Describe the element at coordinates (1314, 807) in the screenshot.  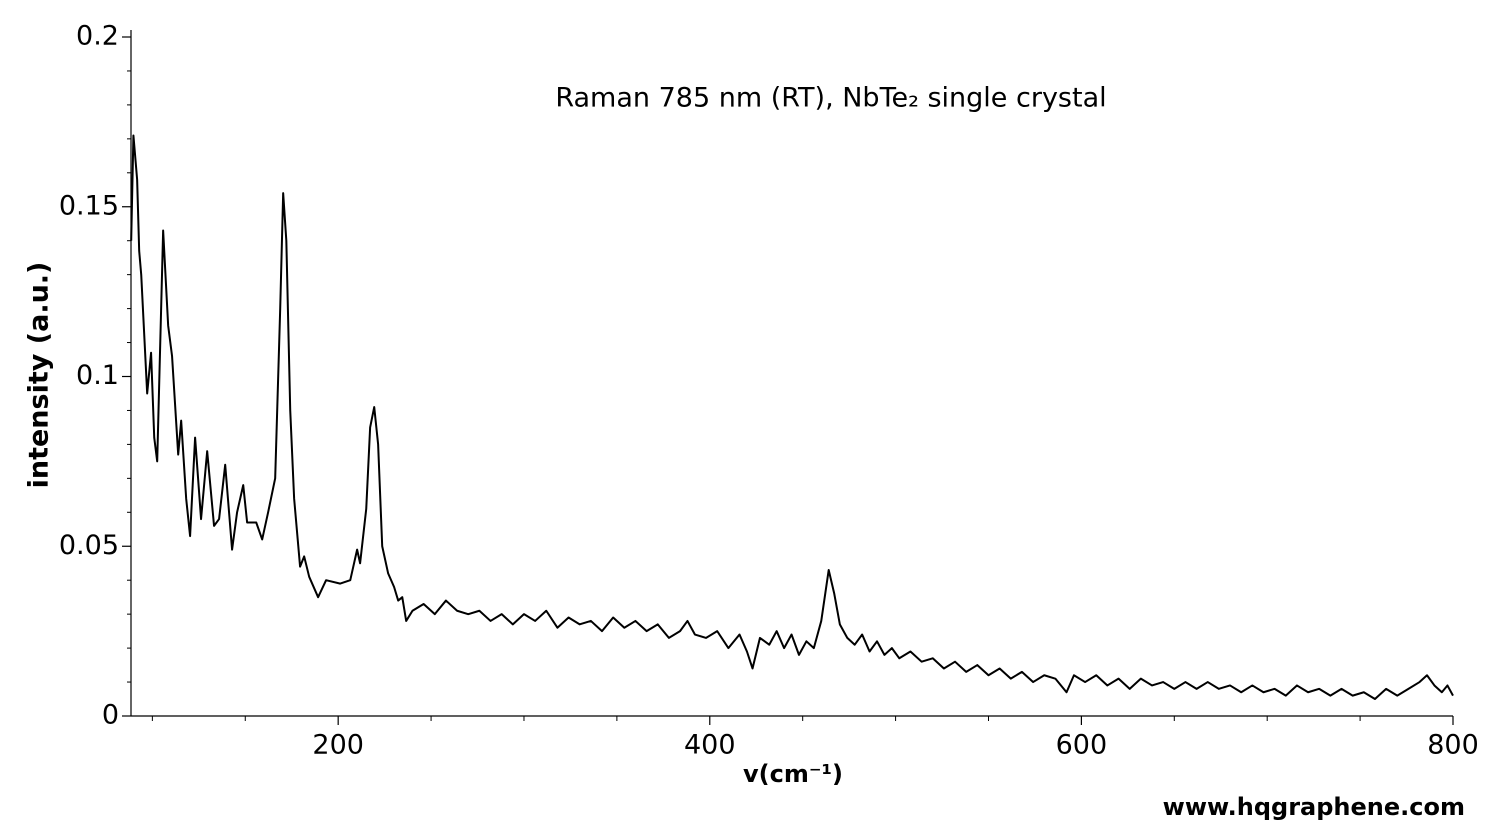
I see `watermark: www.hqgraphene.com` at that location.